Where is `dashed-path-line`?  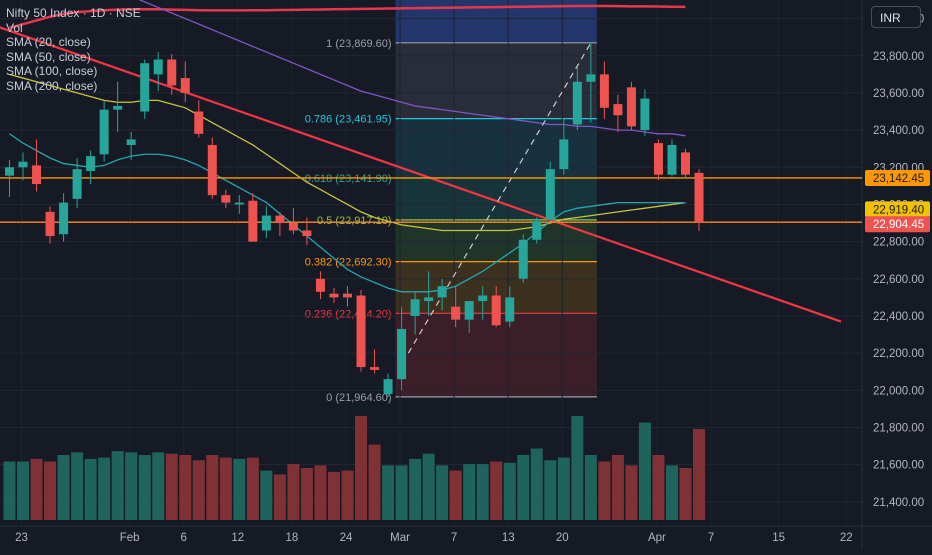 dashed-path-line is located at coordinates (499, 198).